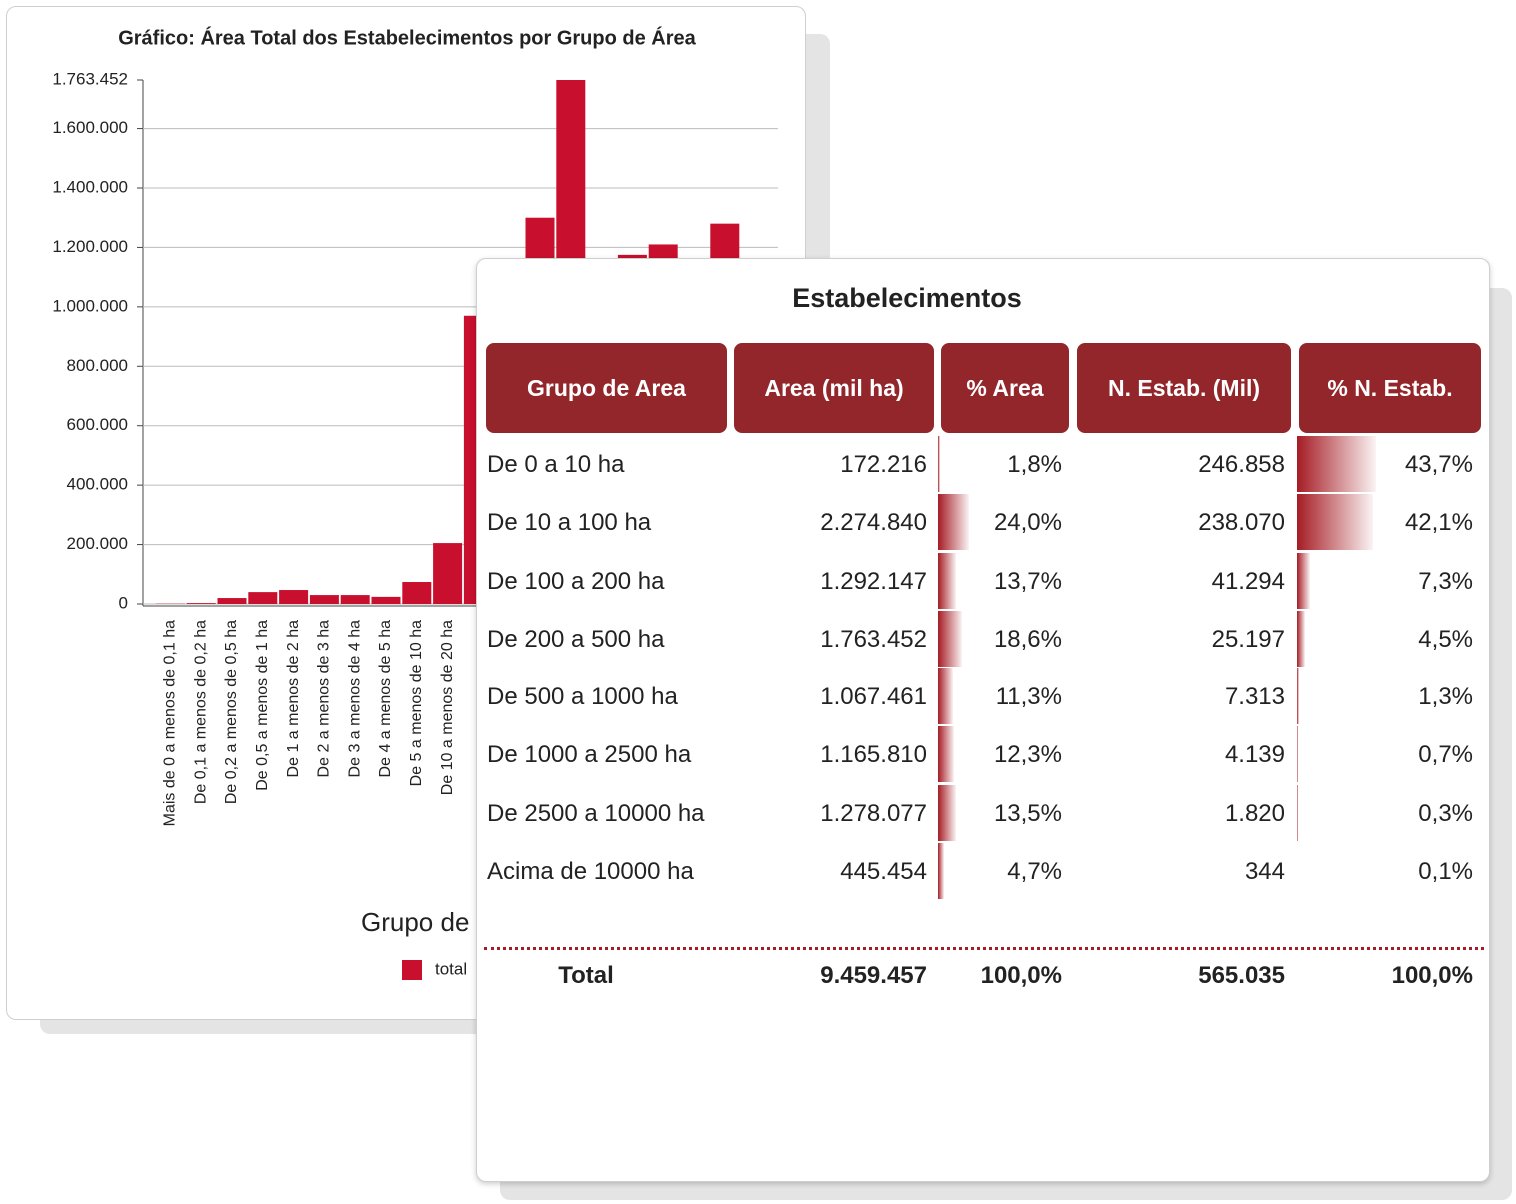 The image size is (1516, 1204). I want to click on cell-pct-area: 24,0%, so click(1027, 522).